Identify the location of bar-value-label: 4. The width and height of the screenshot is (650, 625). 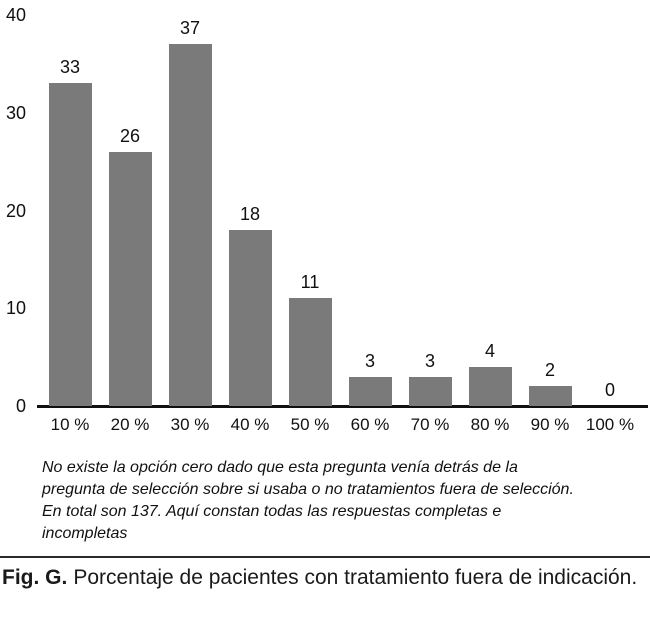
(489, 351).